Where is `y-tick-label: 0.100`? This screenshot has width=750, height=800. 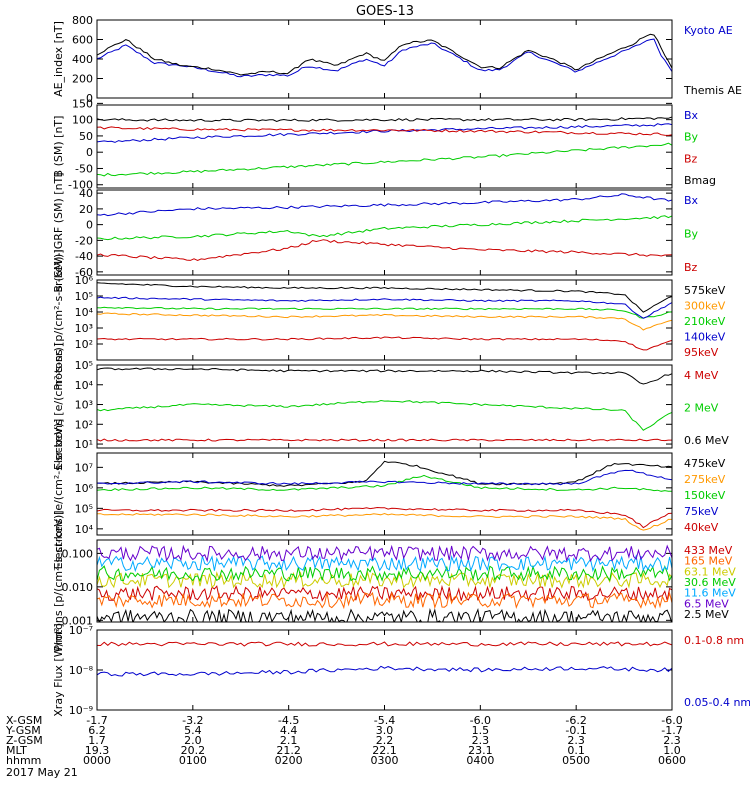
y-tick-label: 0.100 is located at coordinates (78, 553).